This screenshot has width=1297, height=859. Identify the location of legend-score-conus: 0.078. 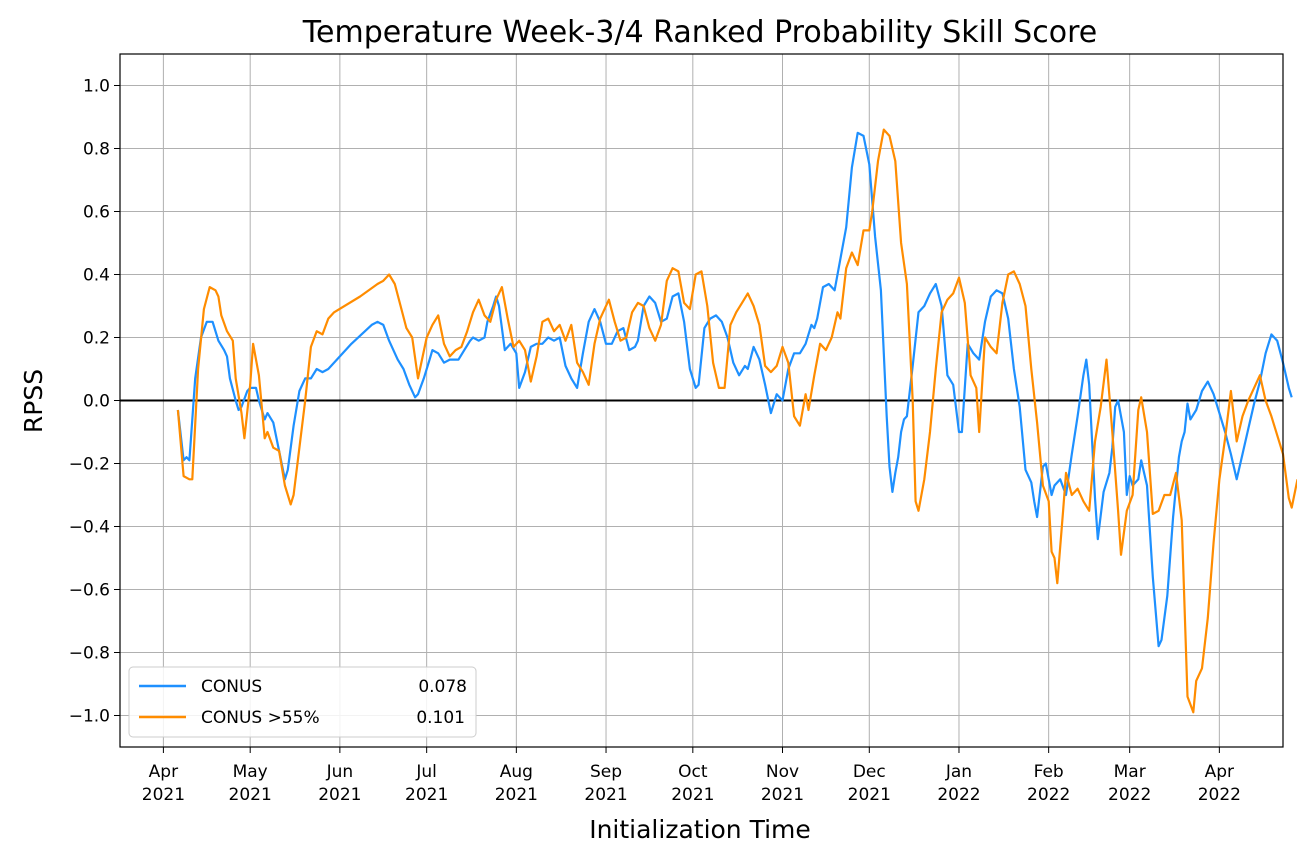
(442, 687).